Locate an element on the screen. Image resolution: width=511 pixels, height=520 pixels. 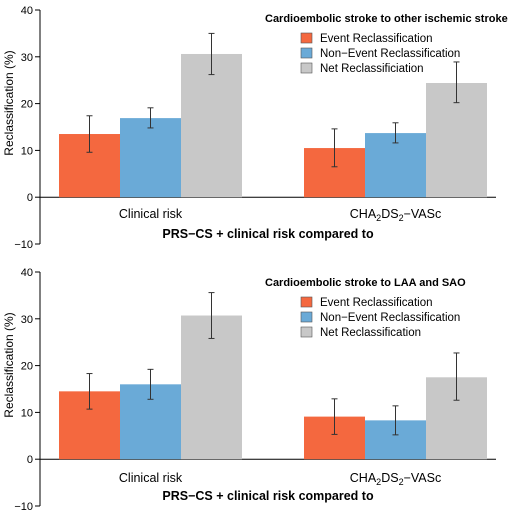
chart1-y-tick-label: 40 is located at coordinates (27, 11).